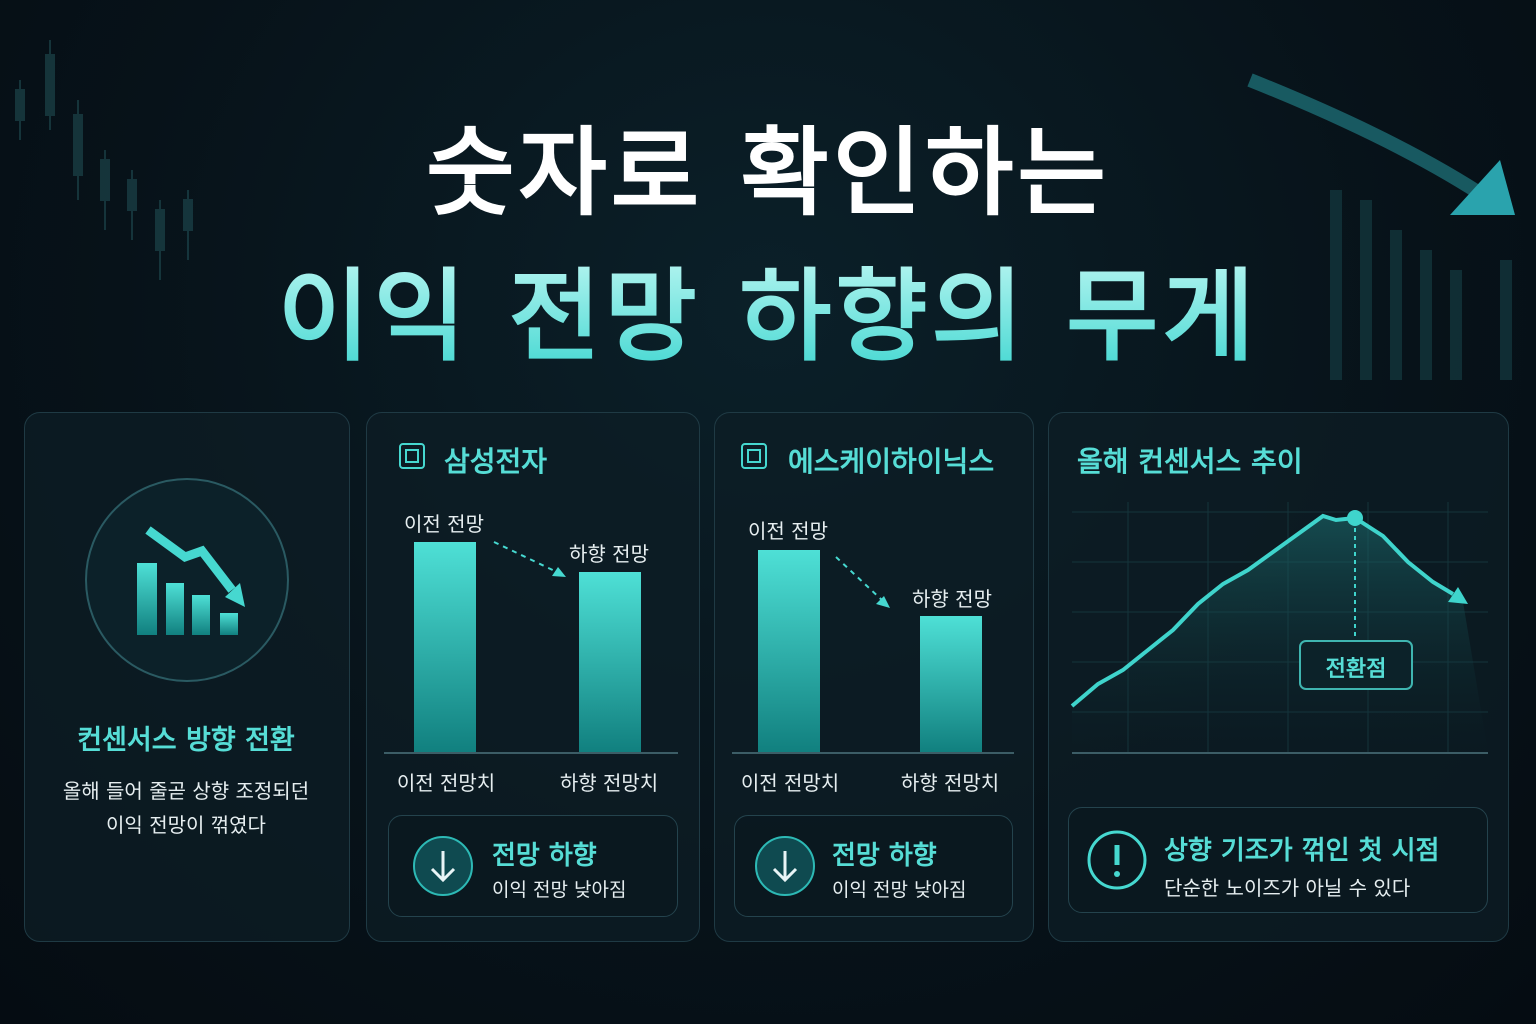 The width and height of the screenshot is (1536, 1024). What do you see at coordinates (1356, 669) in the screenshot?
I see `marker-label: 전환점` at bounding box center [1356, 669].